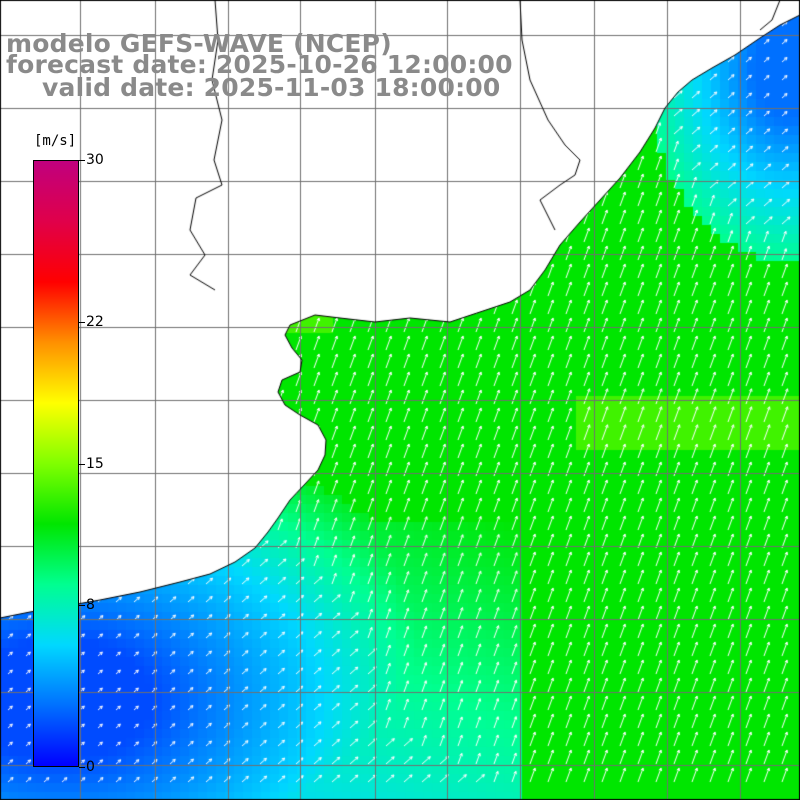 This screenshot has width=800, height=800. What do you see at coordinates (95, 321) in the screenshot?
I see `colorbar-tick-label: 22` at bounding box center [95, 321].